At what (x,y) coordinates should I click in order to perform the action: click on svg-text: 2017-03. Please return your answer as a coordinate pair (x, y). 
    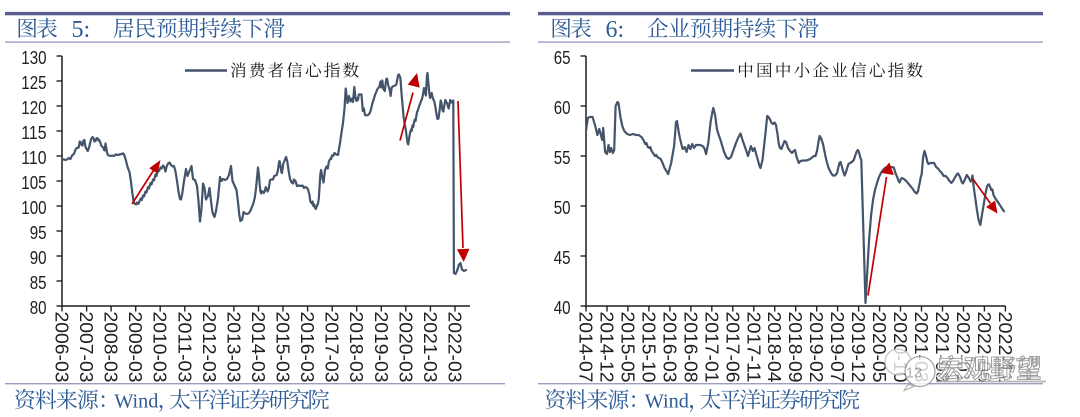
    Looking at the image, I should click on (332, 347).